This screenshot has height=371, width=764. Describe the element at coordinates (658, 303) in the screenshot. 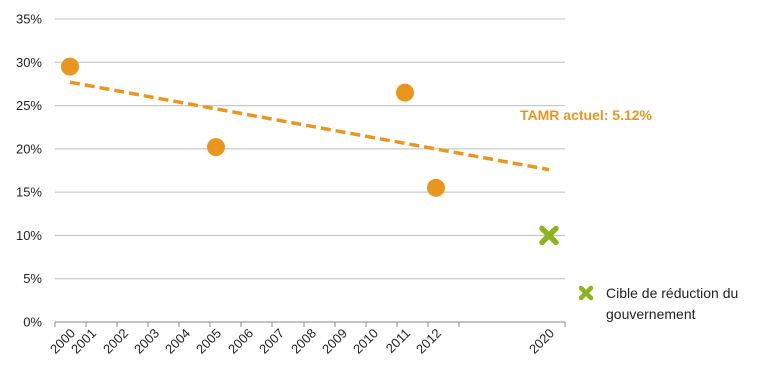

I see `legend: Cible de réduction du gouvernement` at that location.